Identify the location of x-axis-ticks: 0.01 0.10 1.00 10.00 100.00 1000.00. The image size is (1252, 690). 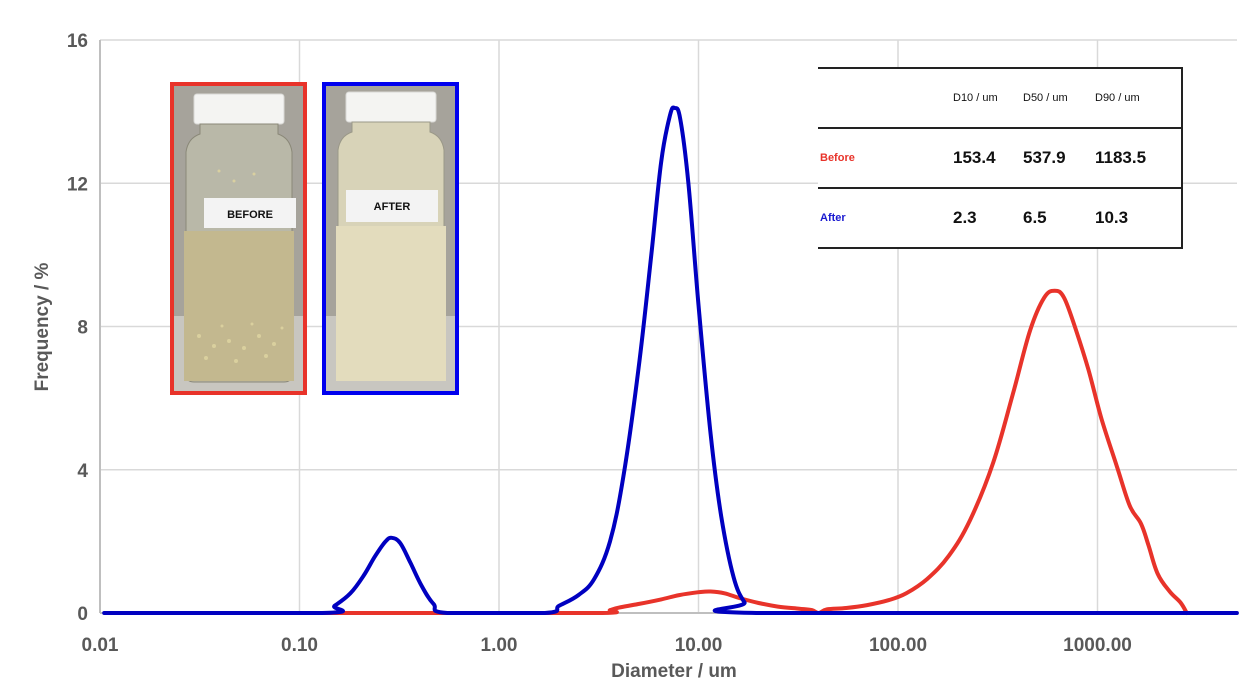
(607, 645).